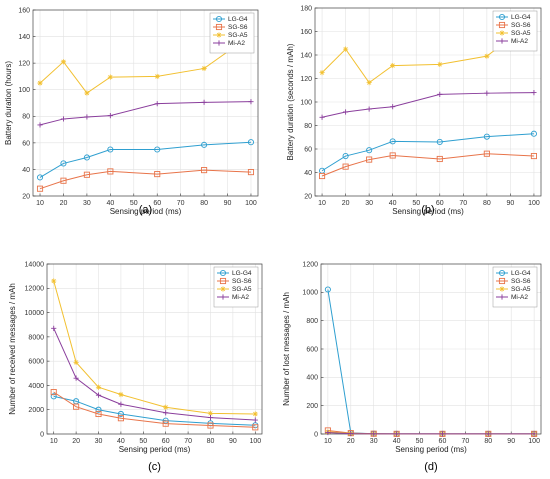  Describe the element at coordinates (99, 441) in the screenshot. I see `x-tick-label: 30` at that location.